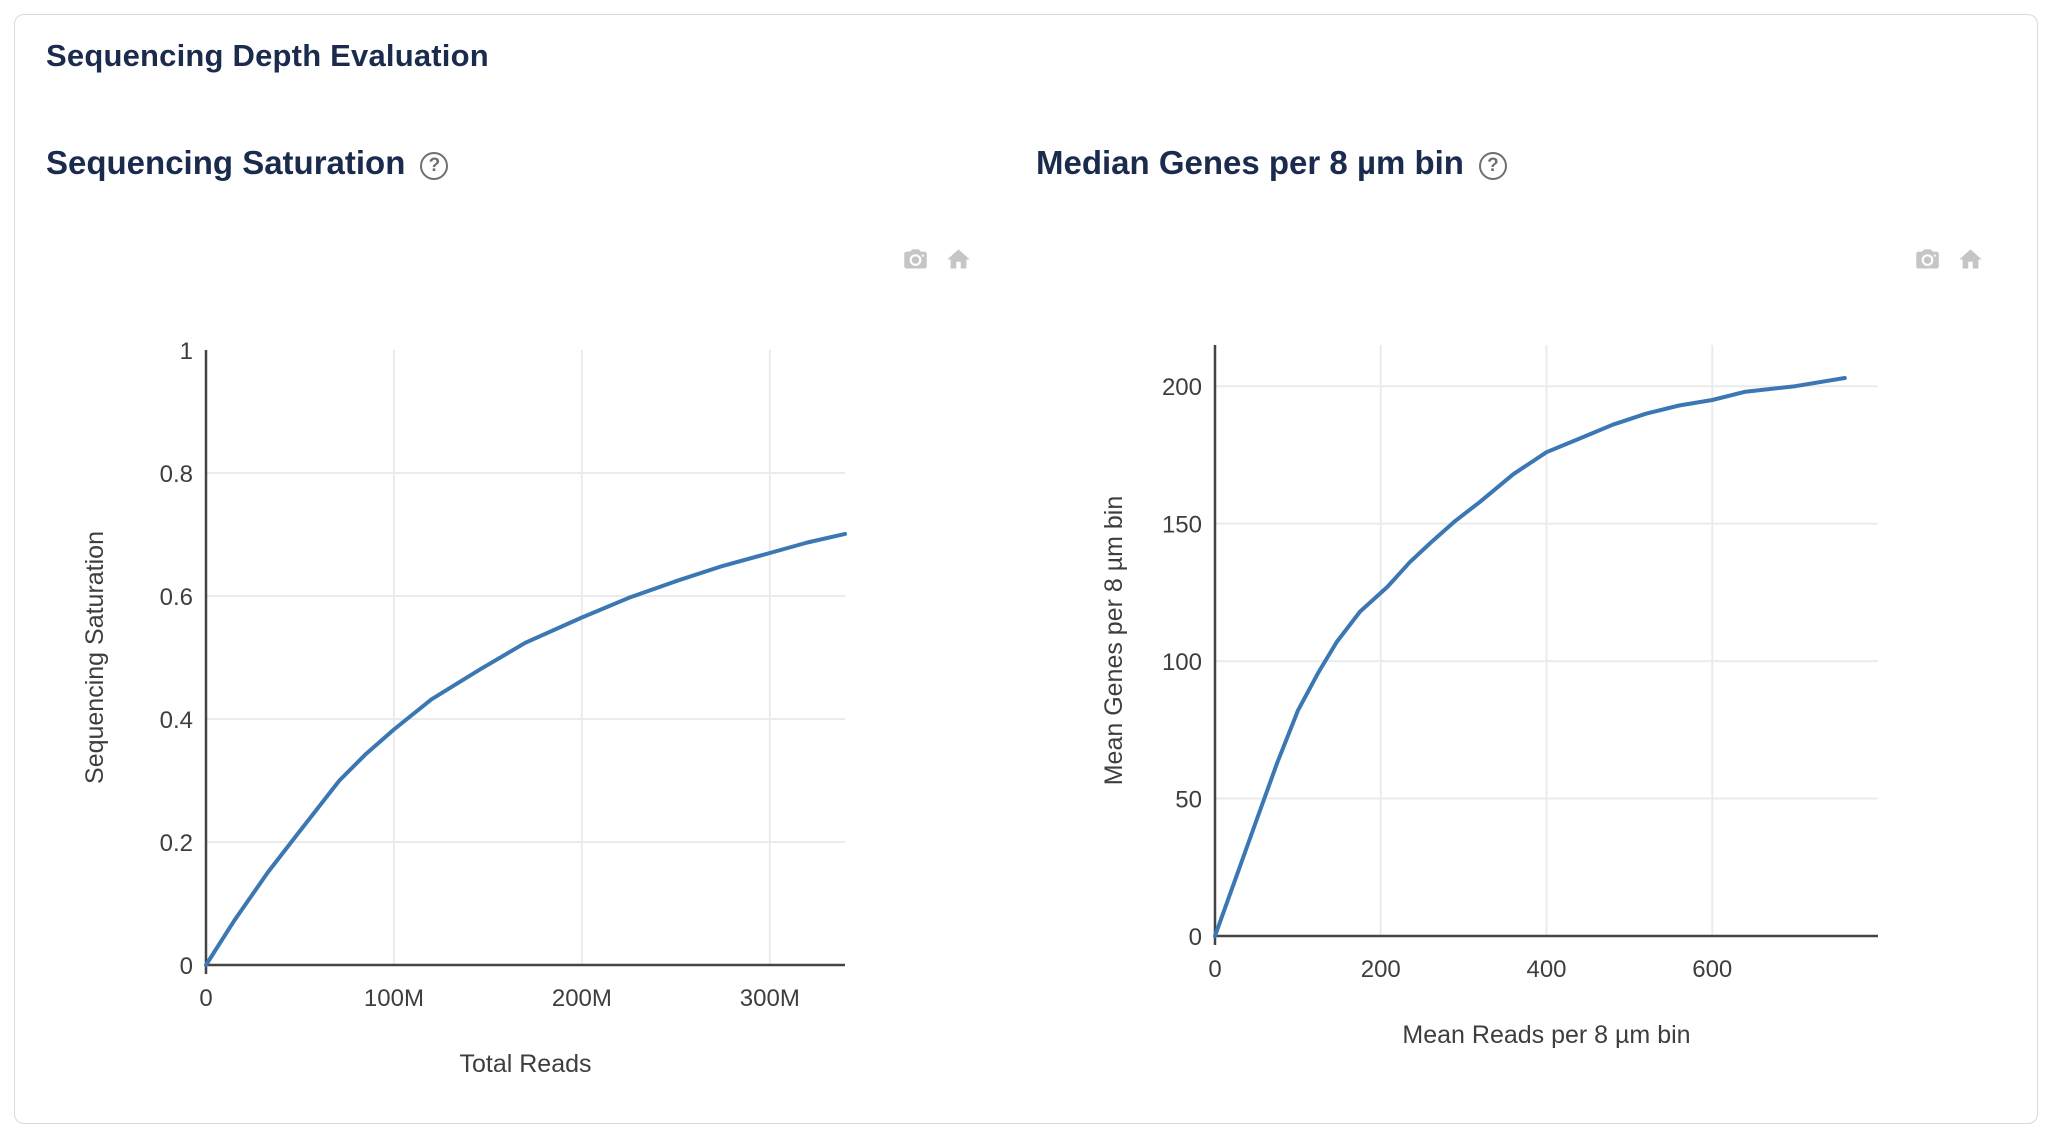 Image resolution: width=2054 pixels, height=1142 pixels. Describe the element at coordinates (226, 162) in the screenshot. I see `chart-title-text: Sequencing Saturation` at that location.